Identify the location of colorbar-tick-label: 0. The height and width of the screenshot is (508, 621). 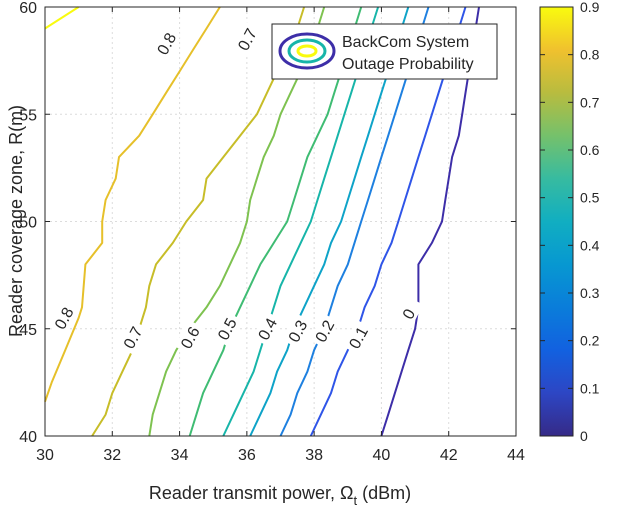
(584, 436).